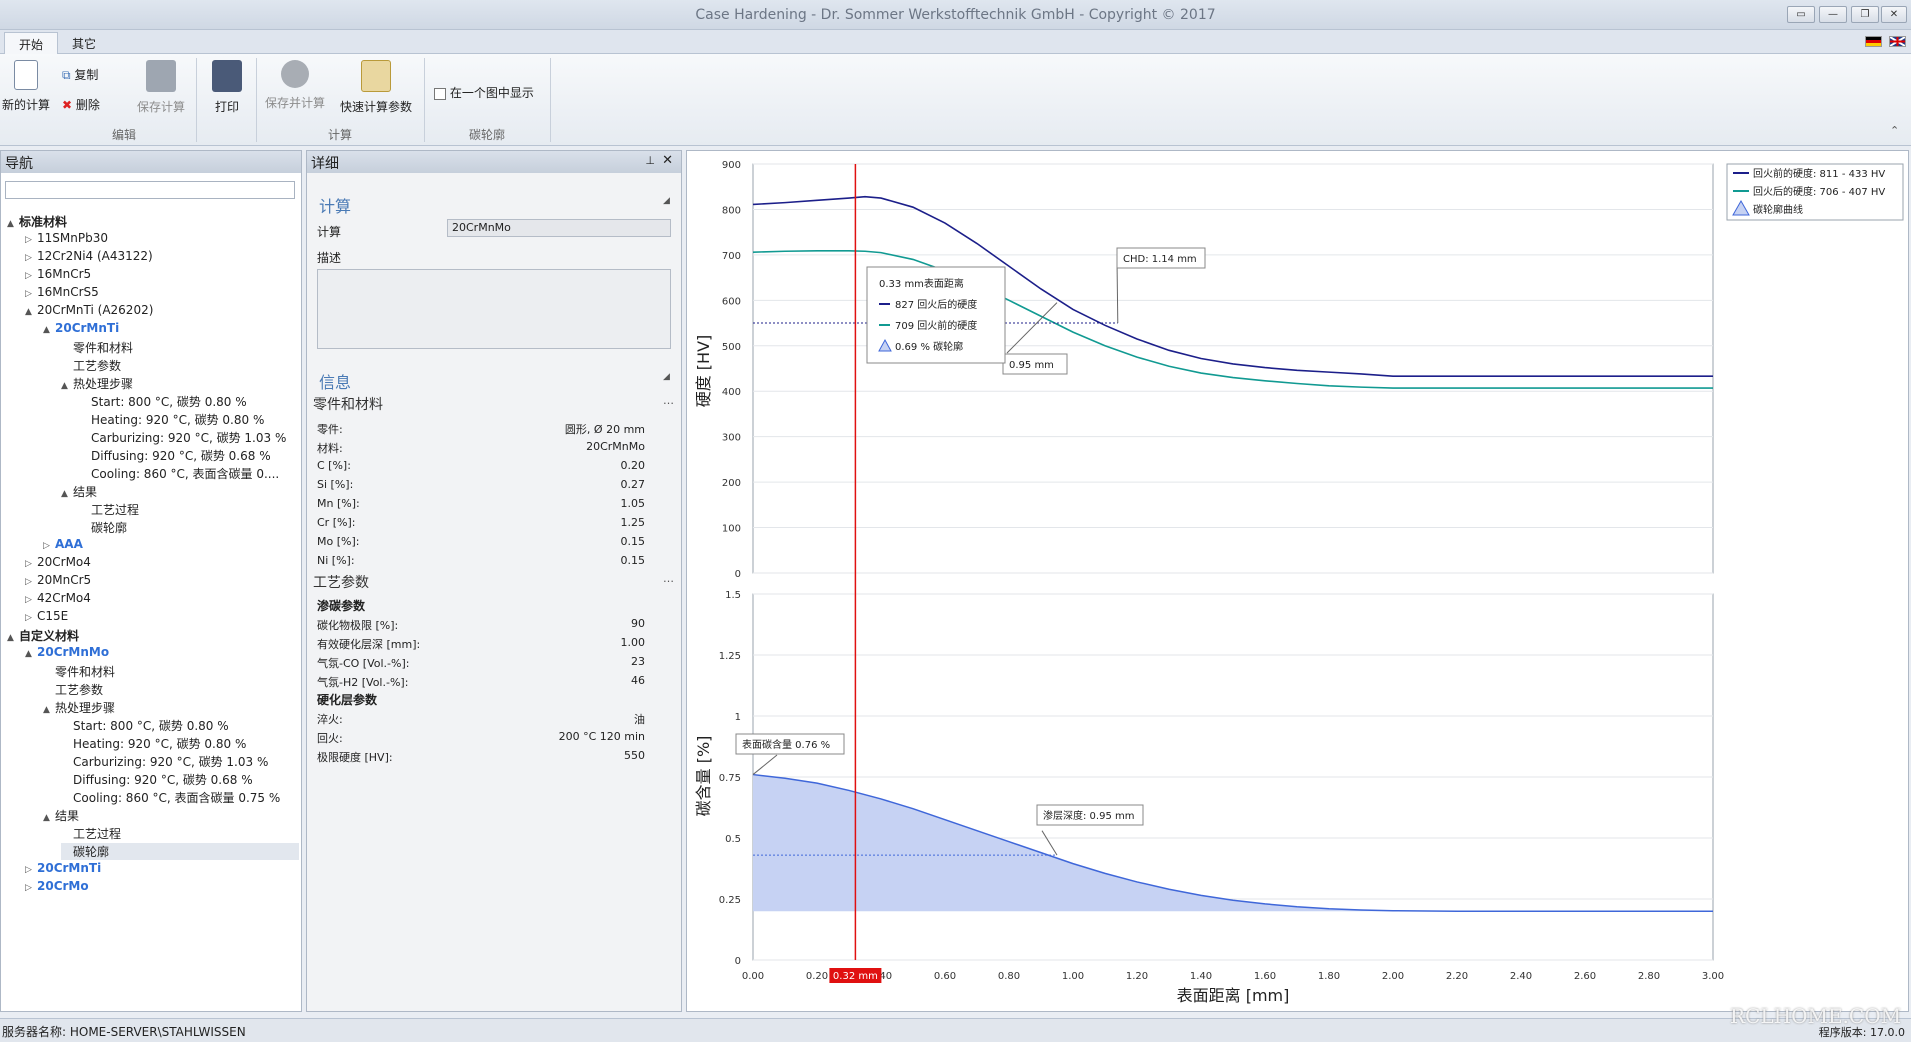 This screenshot has width=1911, height=1042. What do you see at coordinates (89, 256) in the screenshot?
I see `nav-tree-item: ▷ 12Cr2Ni4 (A43122)` at bounding box center [89, 256].